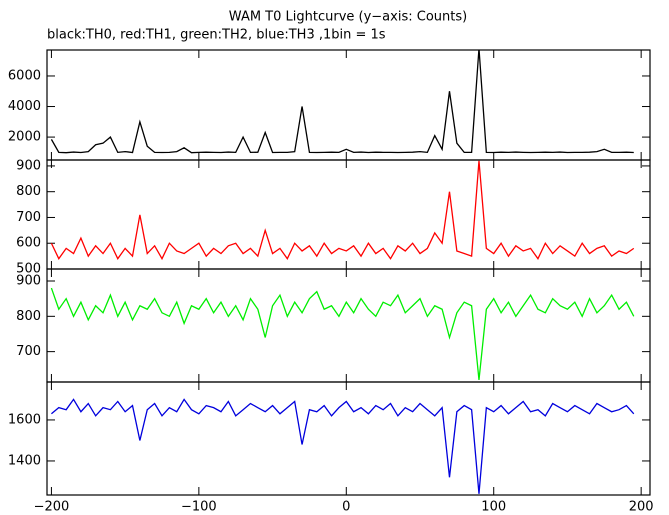 Image resolution: width=669 pixels, height=515 pixels. Describe the element at coordinates (199, 507) in the screenshot. I see `x-tick-label: −100` at that location.